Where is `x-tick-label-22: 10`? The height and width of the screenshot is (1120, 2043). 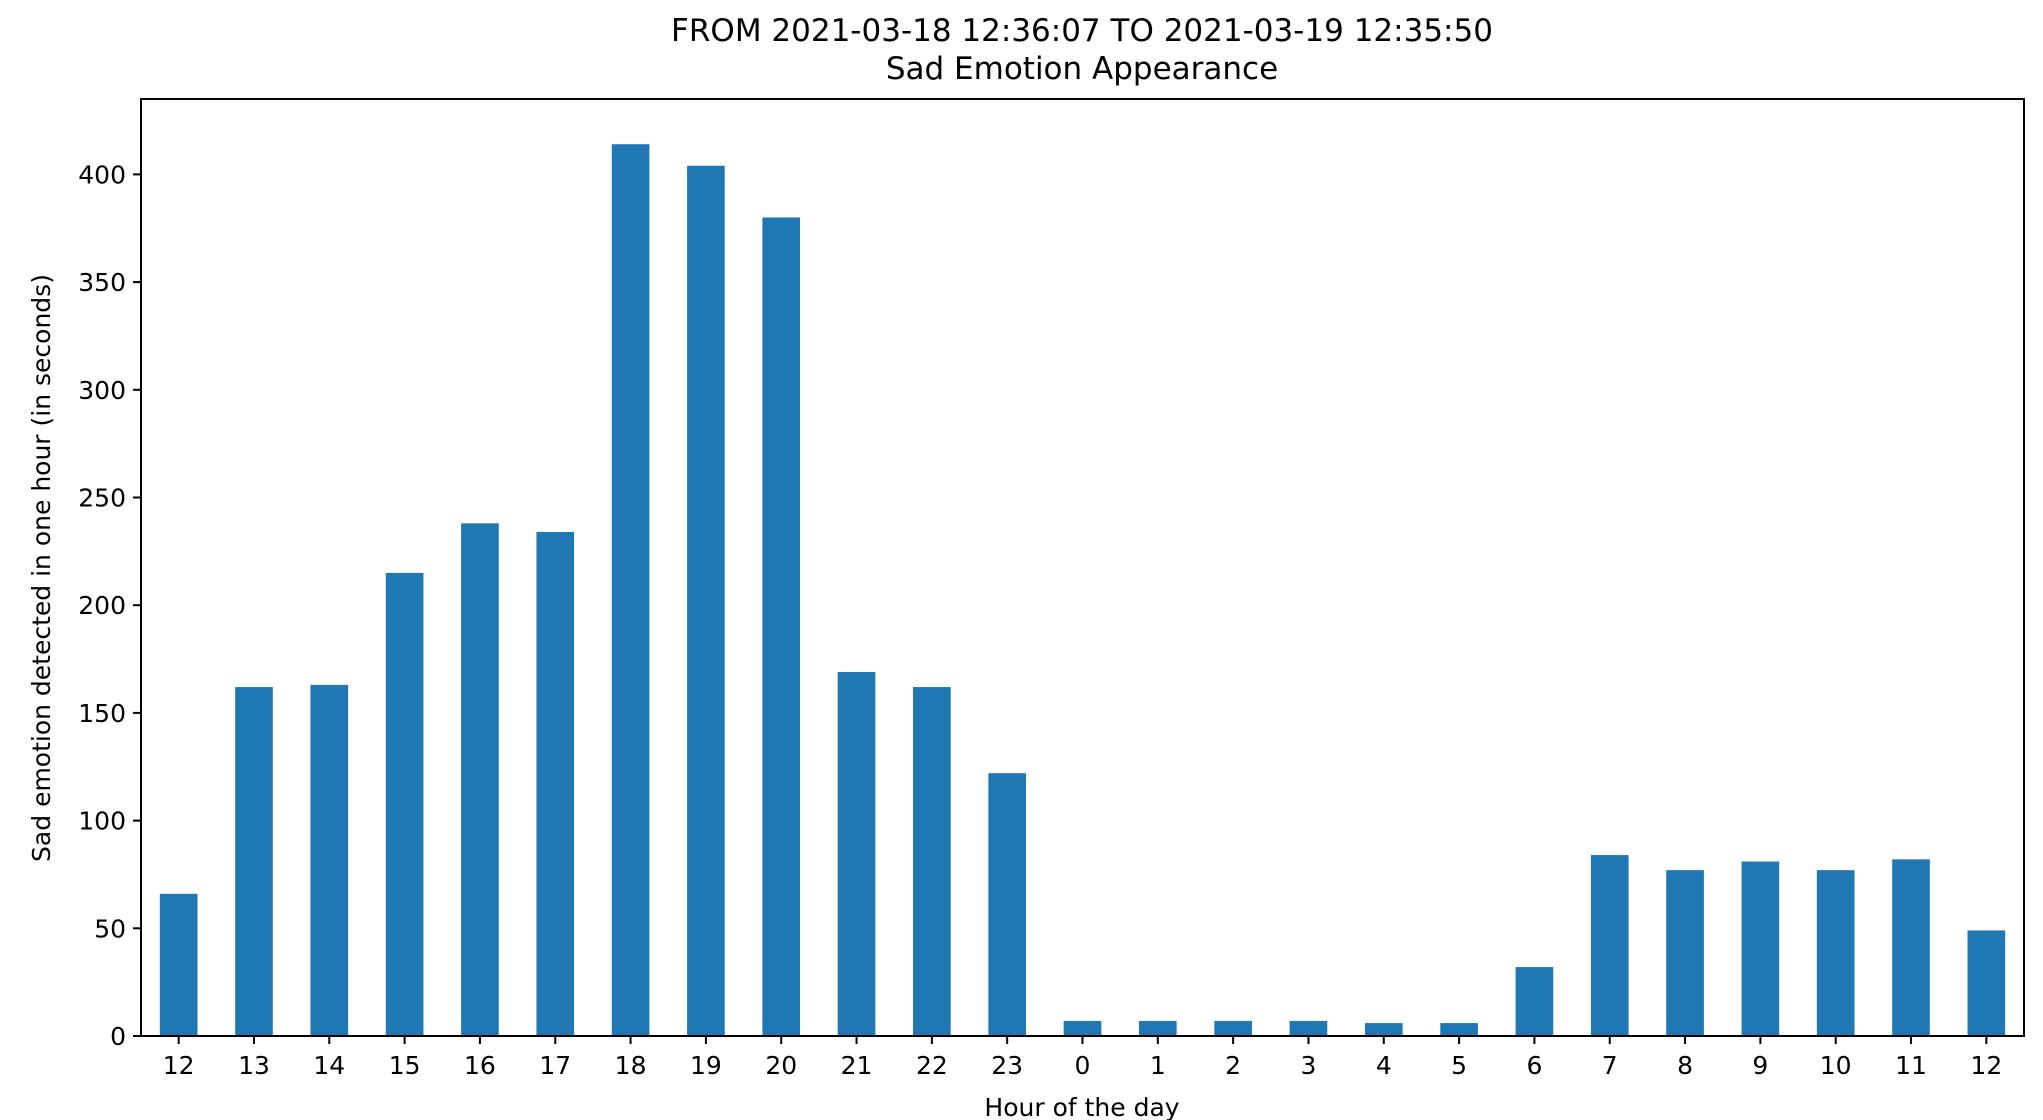
x-tick-label-22: 10 is located at coordinates (1836, 1065).